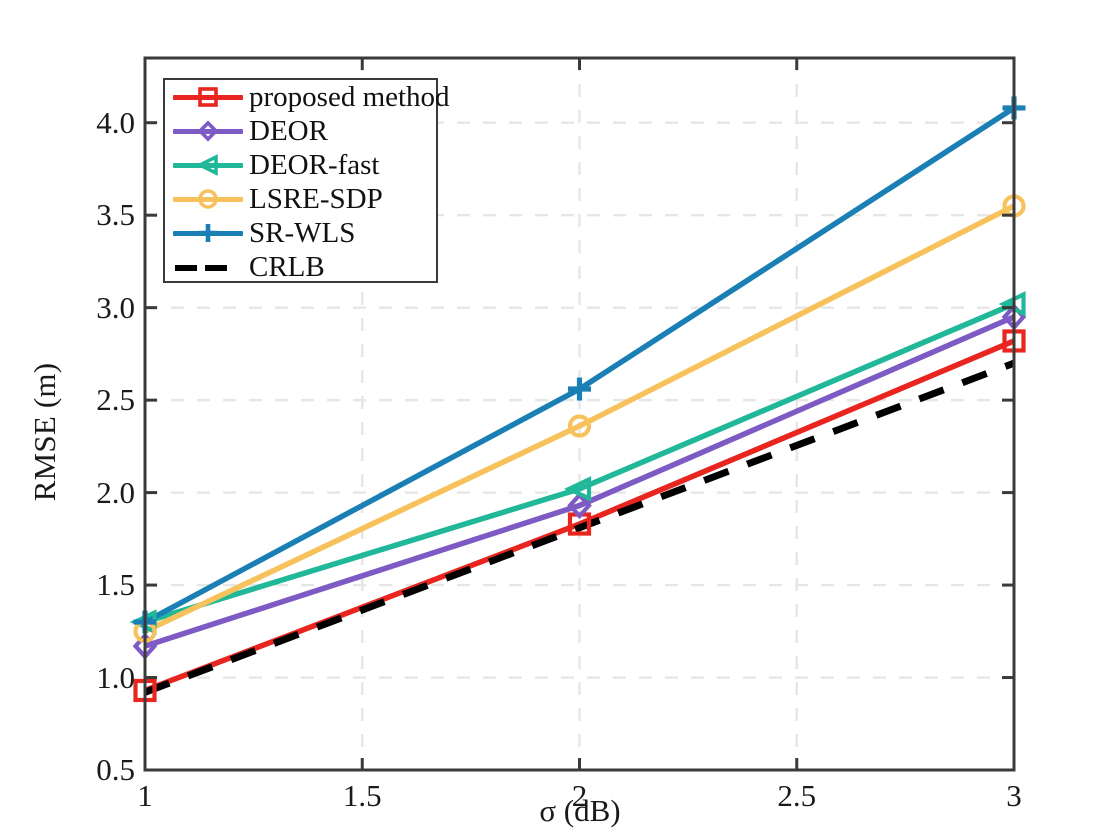  Describe the element at coordinates (115, 122) in the screenshot. I see `y-tick-label: 4.0` at that location.